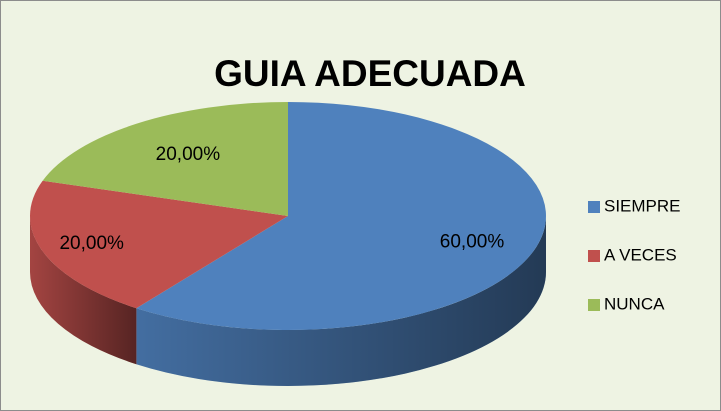 The image size is (721, 411). What do you see at coordinates (640, 254) in the screenshot?
I see `legend-label: A VECES` at bounding box center [640, 254].